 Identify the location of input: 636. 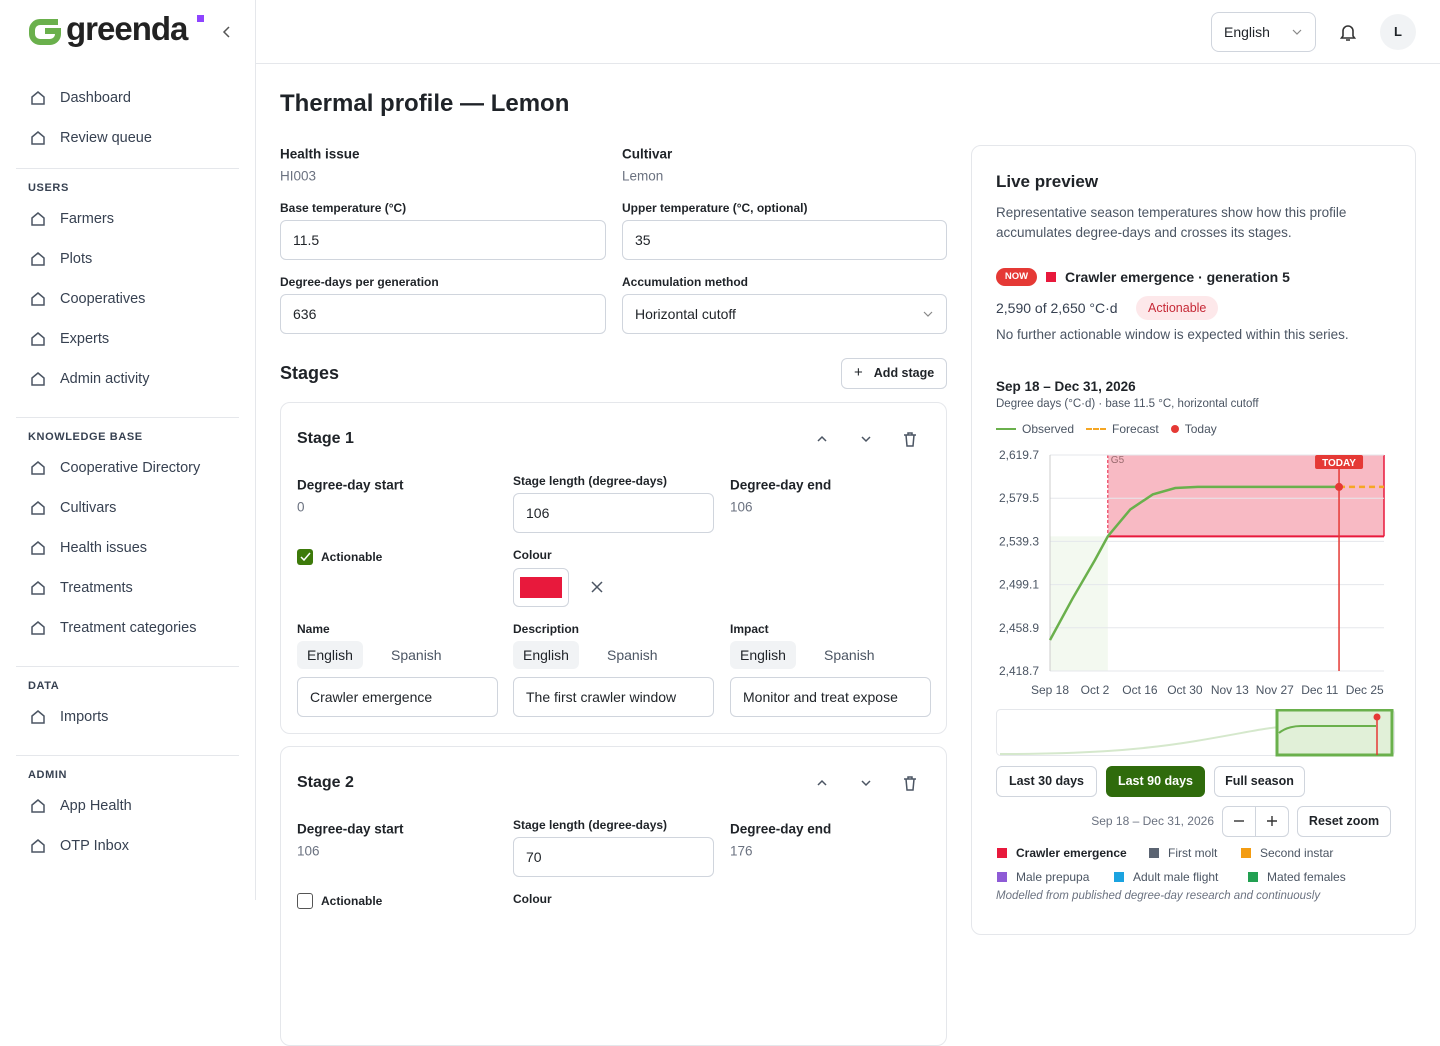
(443, 314).